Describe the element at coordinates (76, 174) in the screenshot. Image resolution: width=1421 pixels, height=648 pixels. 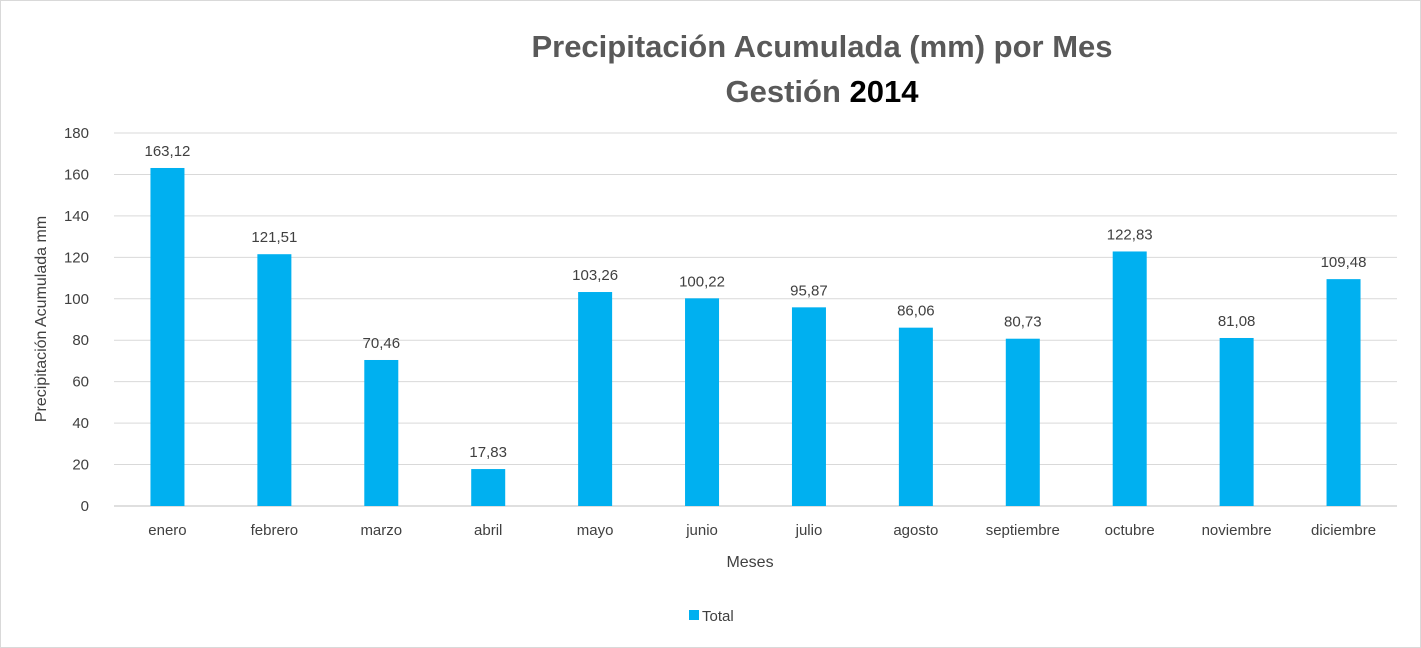
I see `y-tick-label: 160` at that location.